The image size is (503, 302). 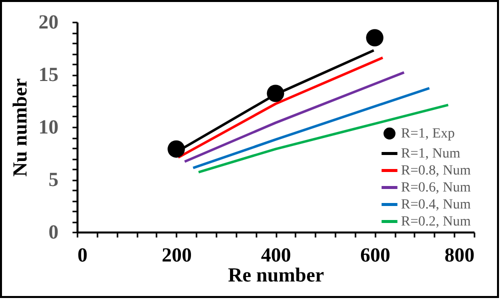 I want to click on legend-label: R=0.4, Num, so click(x=436, y=205).